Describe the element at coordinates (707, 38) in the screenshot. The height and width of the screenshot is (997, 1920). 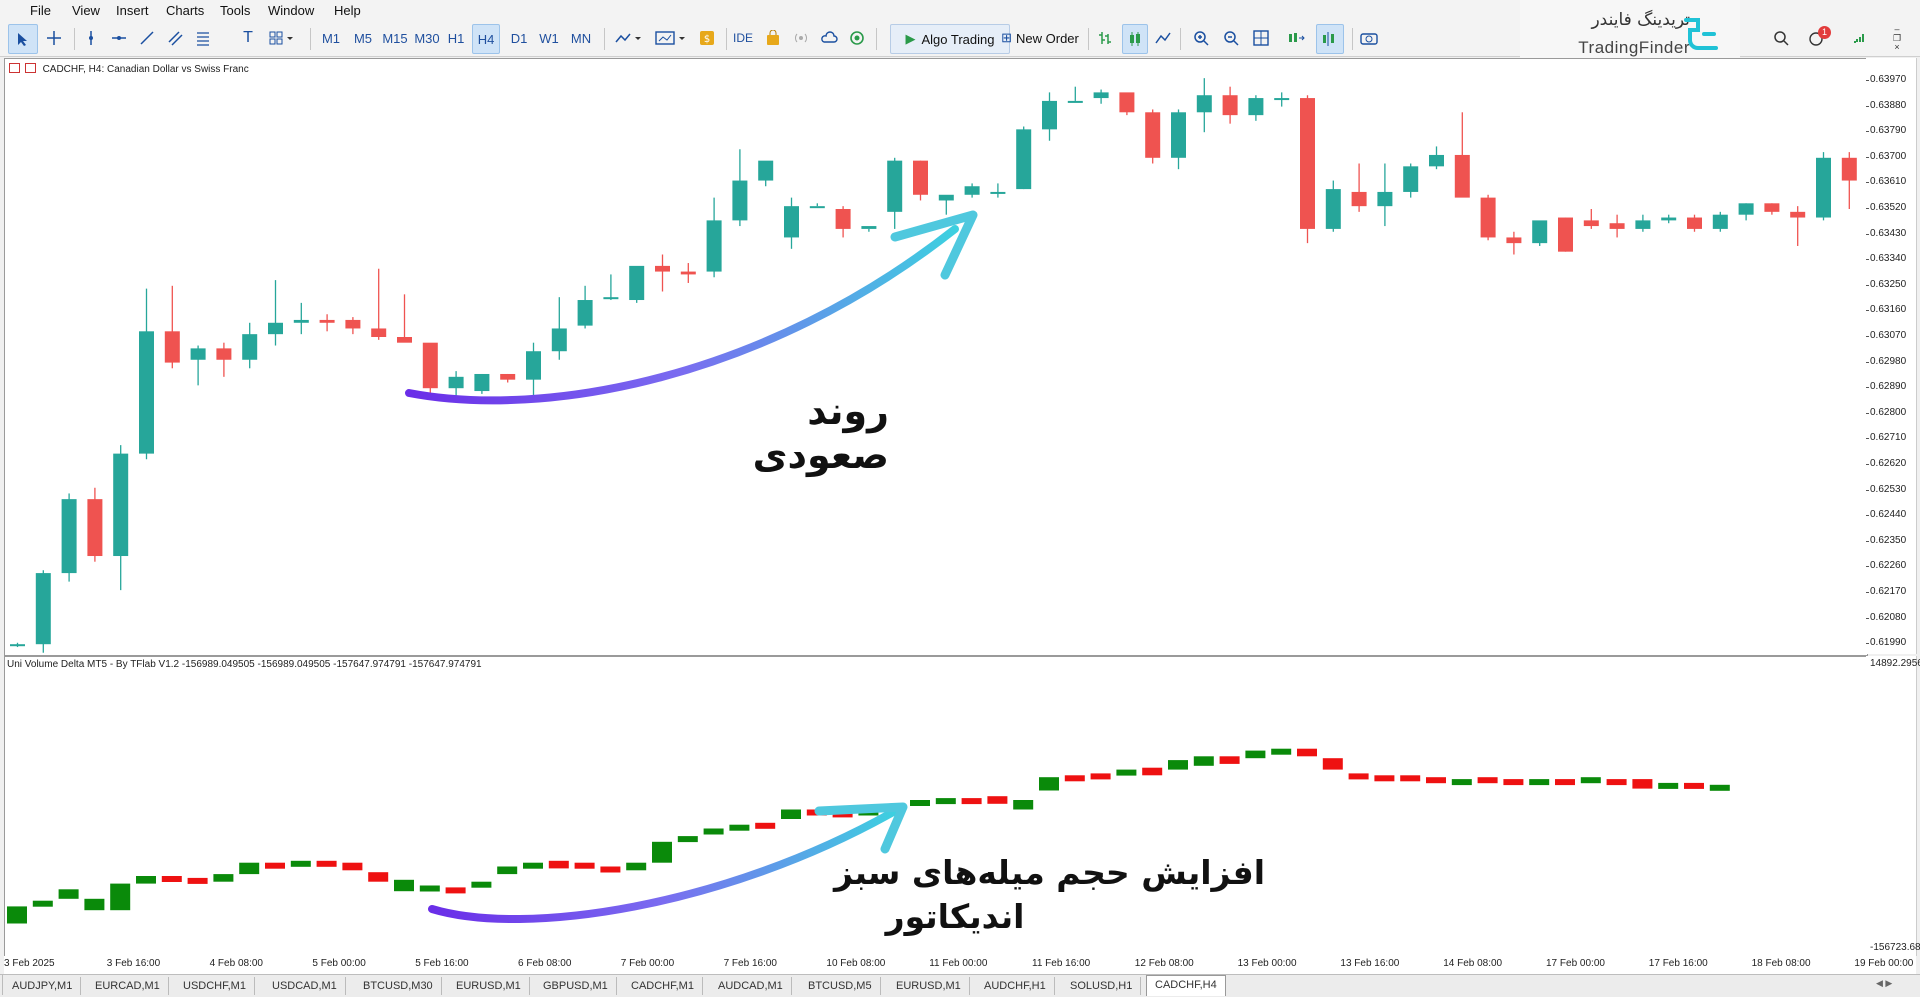
I see `coins-icon: $` at that location.